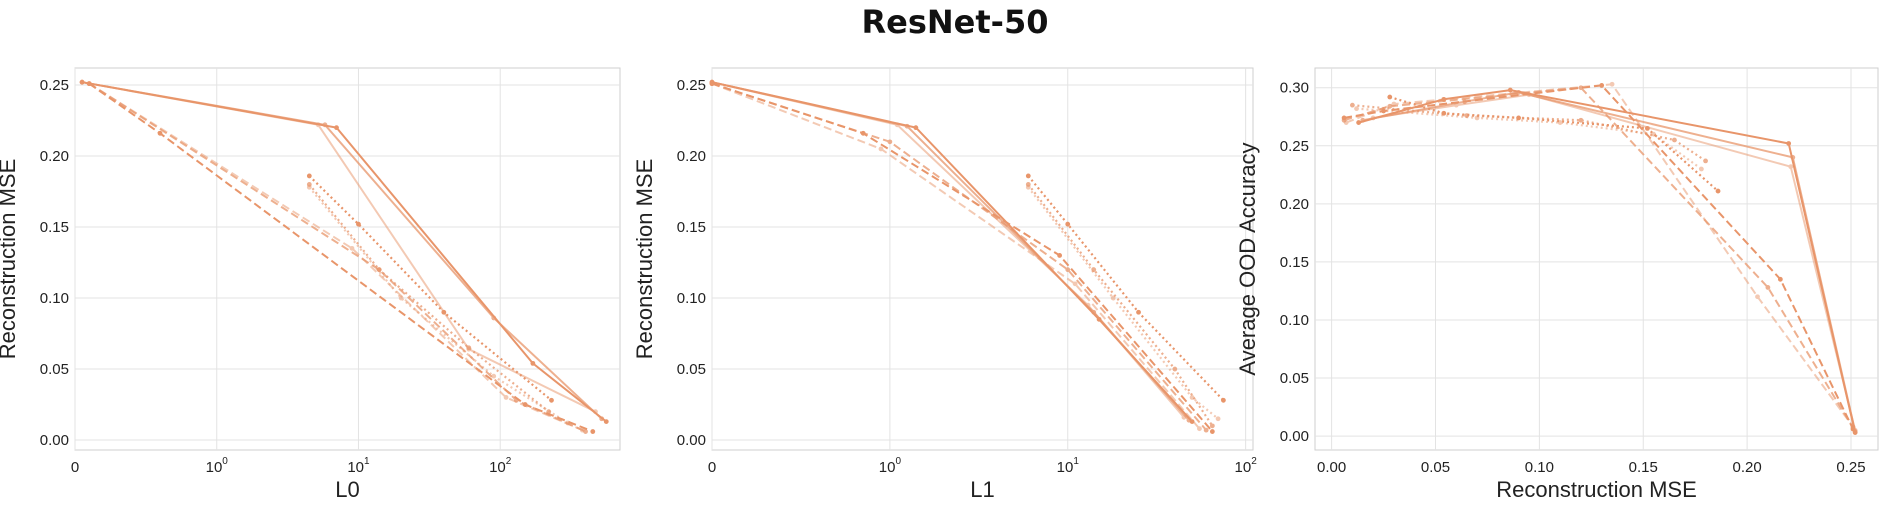 The image size is (1903, 512). I want to click on x-tick-label: 10¹, so click(358, 466).